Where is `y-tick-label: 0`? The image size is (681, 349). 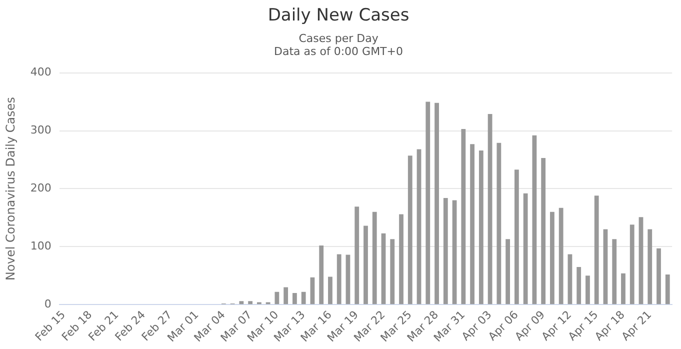 y-tick-label: 0 is located at coordinates (48, 303).